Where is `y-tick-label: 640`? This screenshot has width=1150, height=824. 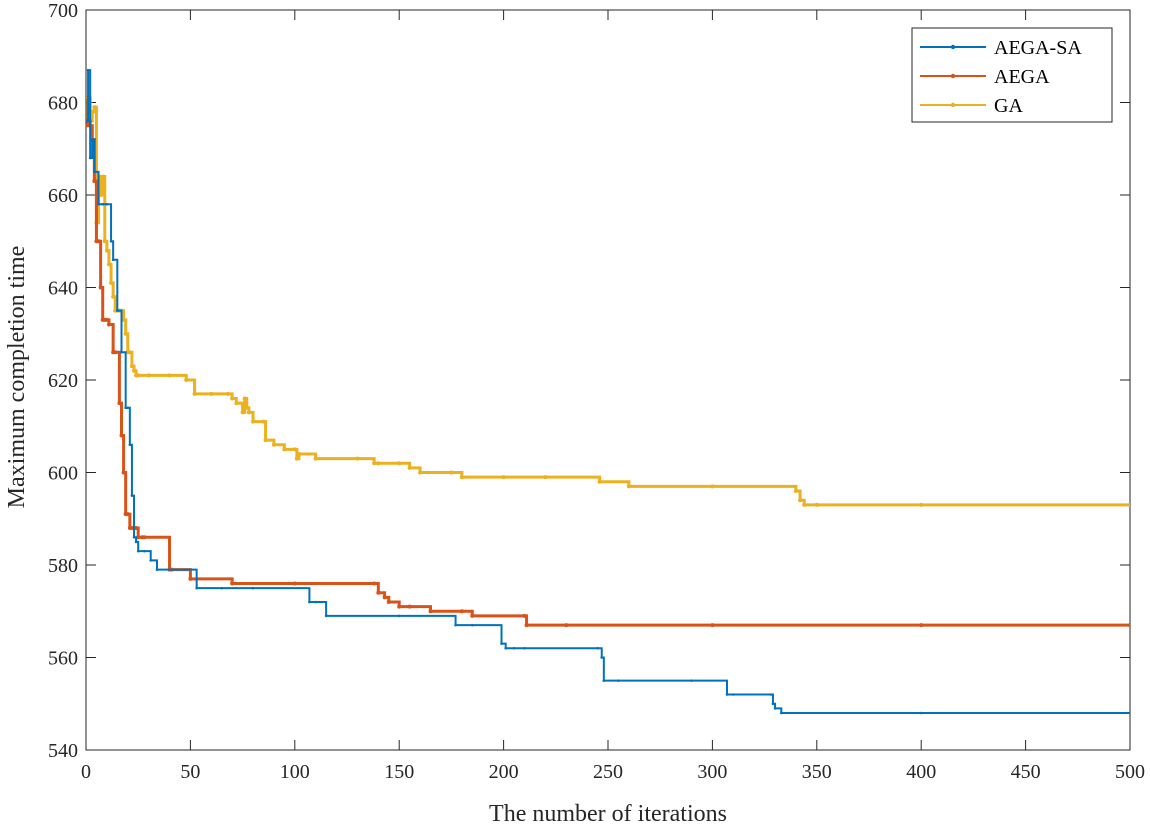 y-tick-label: 640 is located at coordinates (63, 289).